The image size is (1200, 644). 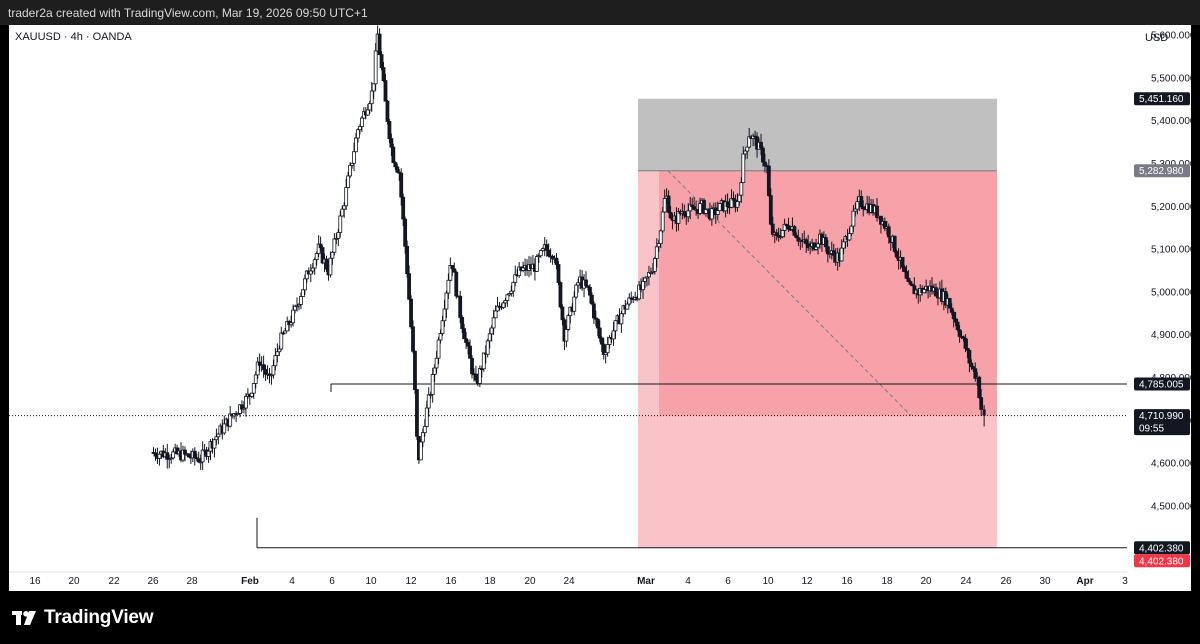 What do you see at coordinates (984, 416) in the screenshot?
I see `candle-last` at bounding box center [984, 416].